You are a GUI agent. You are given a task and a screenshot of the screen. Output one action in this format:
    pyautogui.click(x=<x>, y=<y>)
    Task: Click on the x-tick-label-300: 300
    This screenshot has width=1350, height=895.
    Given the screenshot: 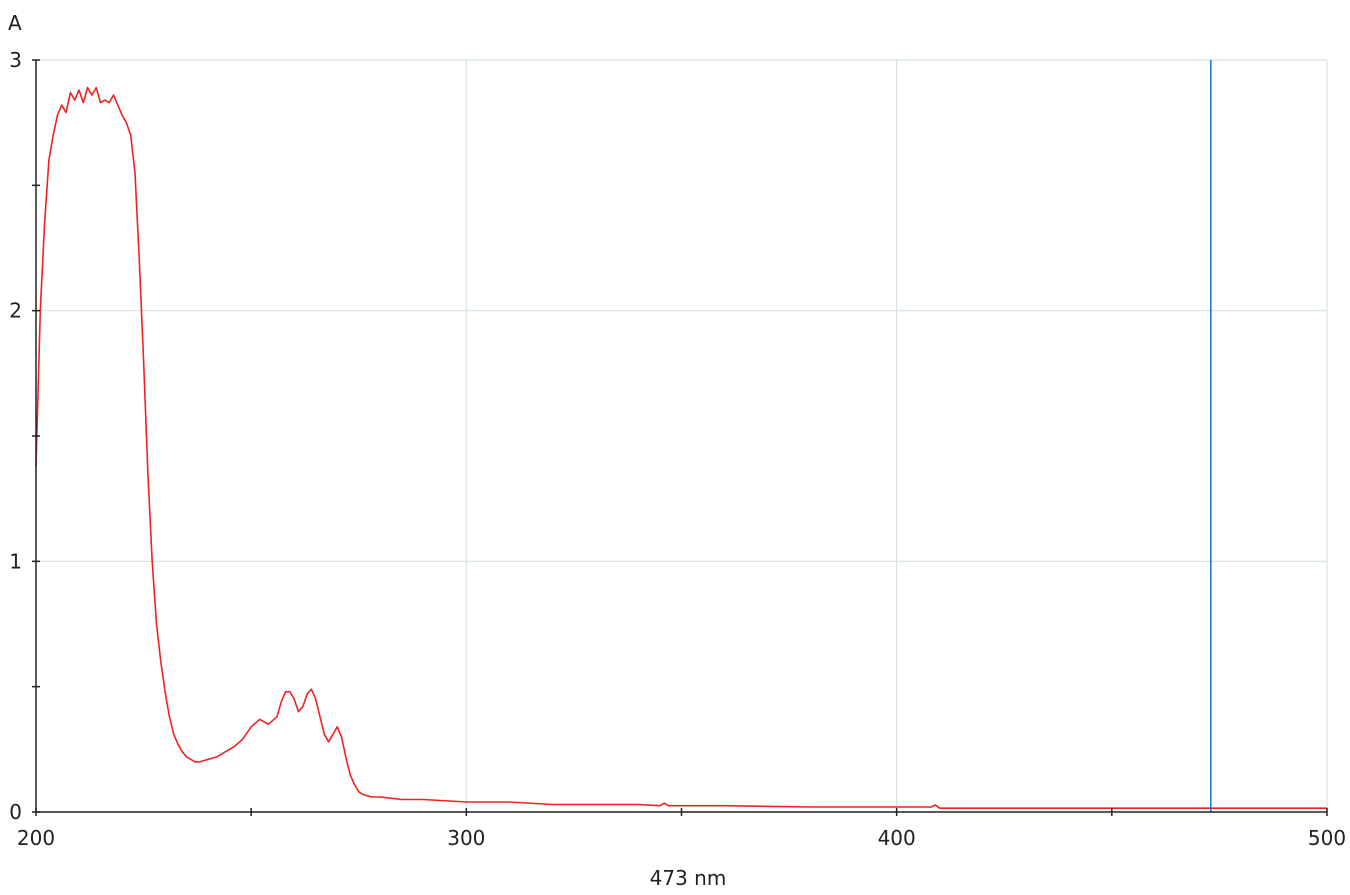 What is the action you would take?
    pyautogui.click(x=466, y=838)
    